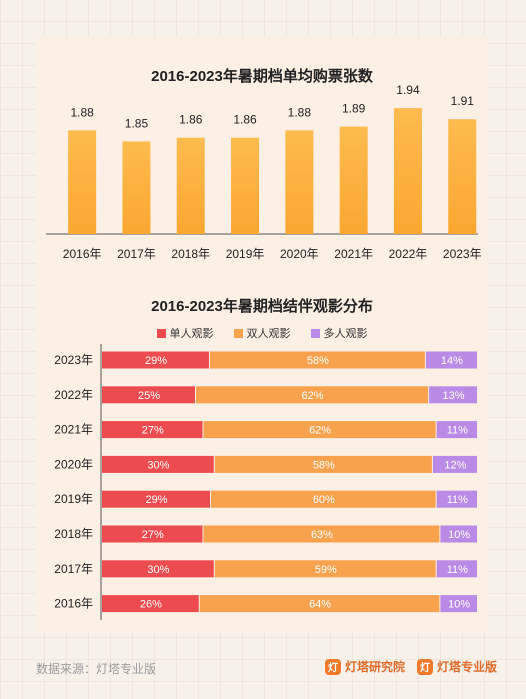 The image size is (526, 699). Describe the element at coordinates (73, 464) in the screenshot. I see `stacked-y-tick-label: 2020年` at that location.